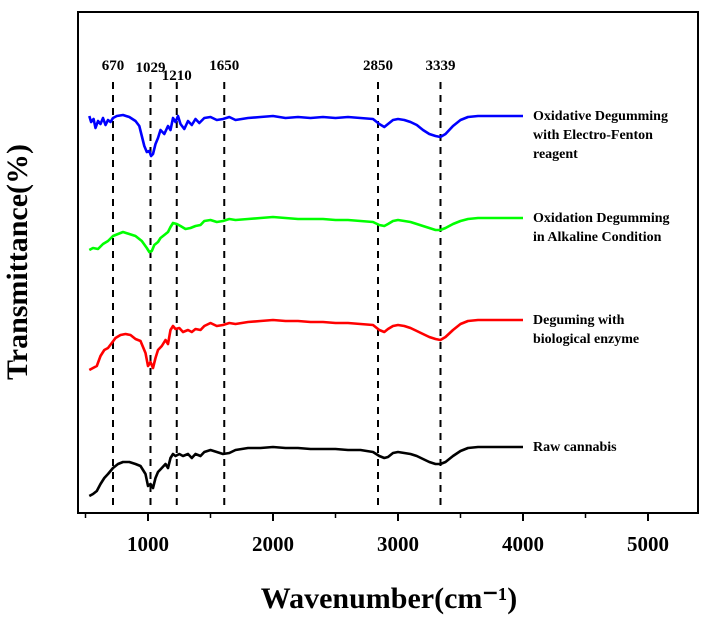  What do you see at coordinates (441, 66) in the screenshot?
I see `peak-label: 3339` at bounding box center [441, 66].